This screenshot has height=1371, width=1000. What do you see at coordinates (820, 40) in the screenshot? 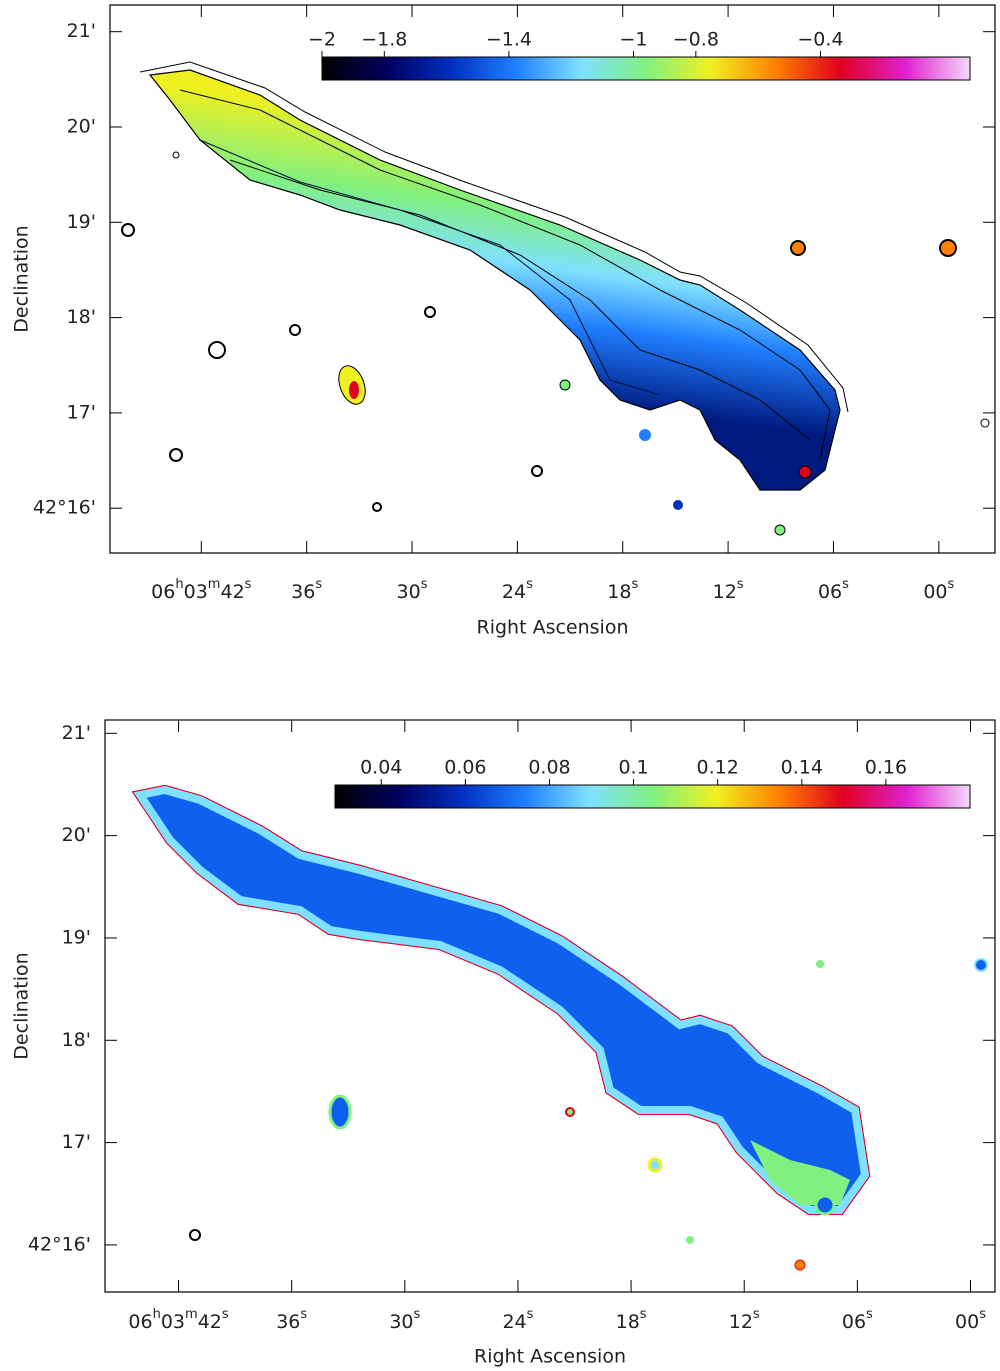
I see `colorbar-tick-label: −0.4` at bounding box center [820, 40].